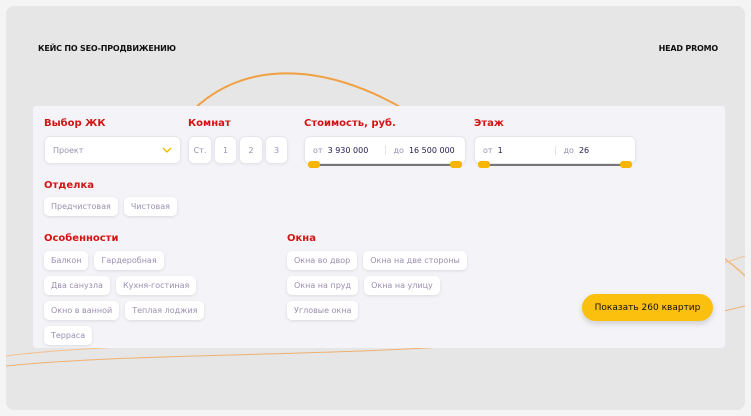  Describe the element at coordinates (167, 150) in the screenshot. I see `chevron-down-icon` at that location.